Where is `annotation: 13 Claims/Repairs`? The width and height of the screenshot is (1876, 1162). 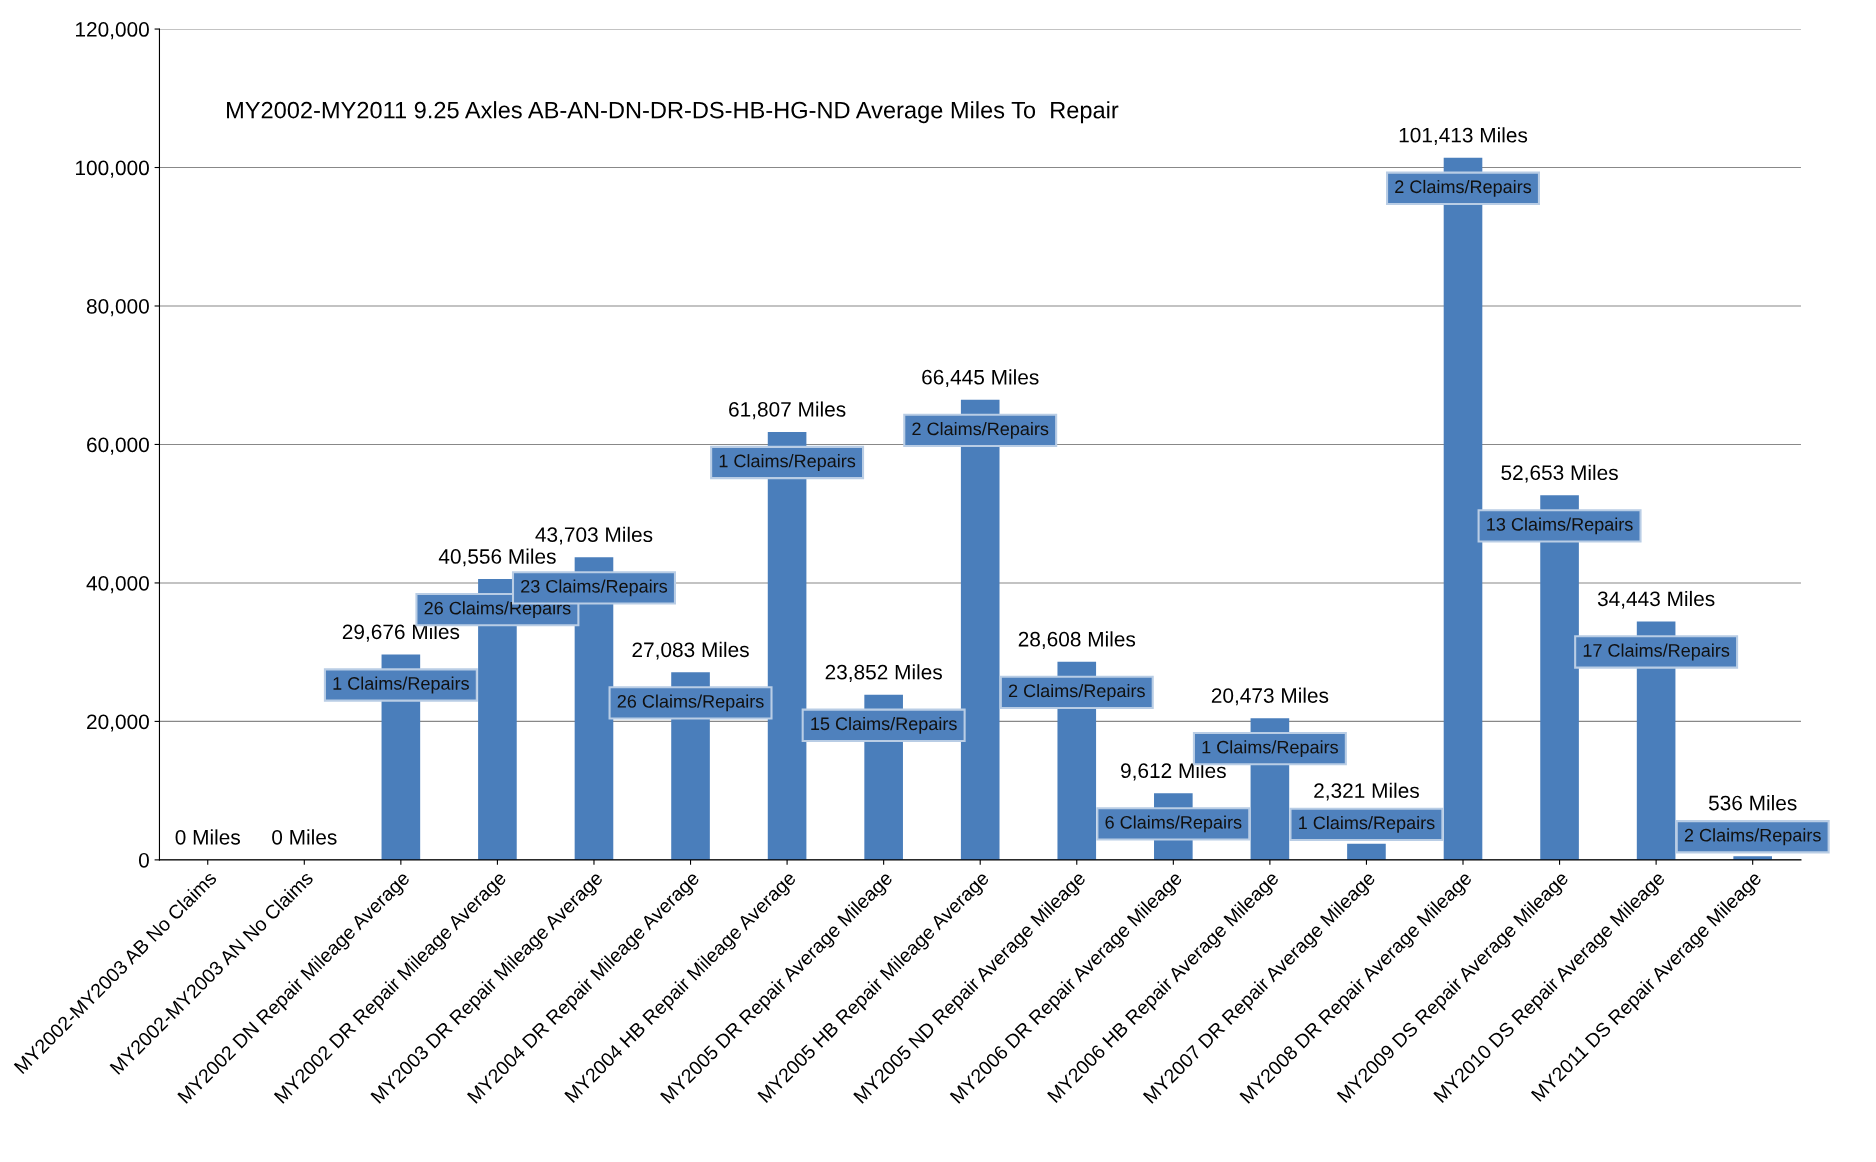
annotation: 13 Claims/Repairs is located at coordinates (1560, 526).